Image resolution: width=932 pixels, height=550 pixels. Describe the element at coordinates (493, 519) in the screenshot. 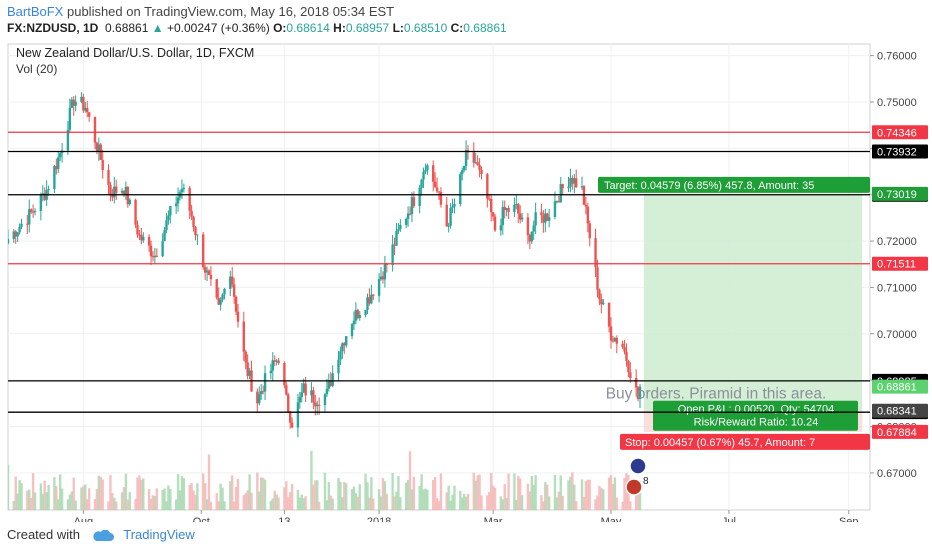

I see `x-tick-label: Mar` at that location.